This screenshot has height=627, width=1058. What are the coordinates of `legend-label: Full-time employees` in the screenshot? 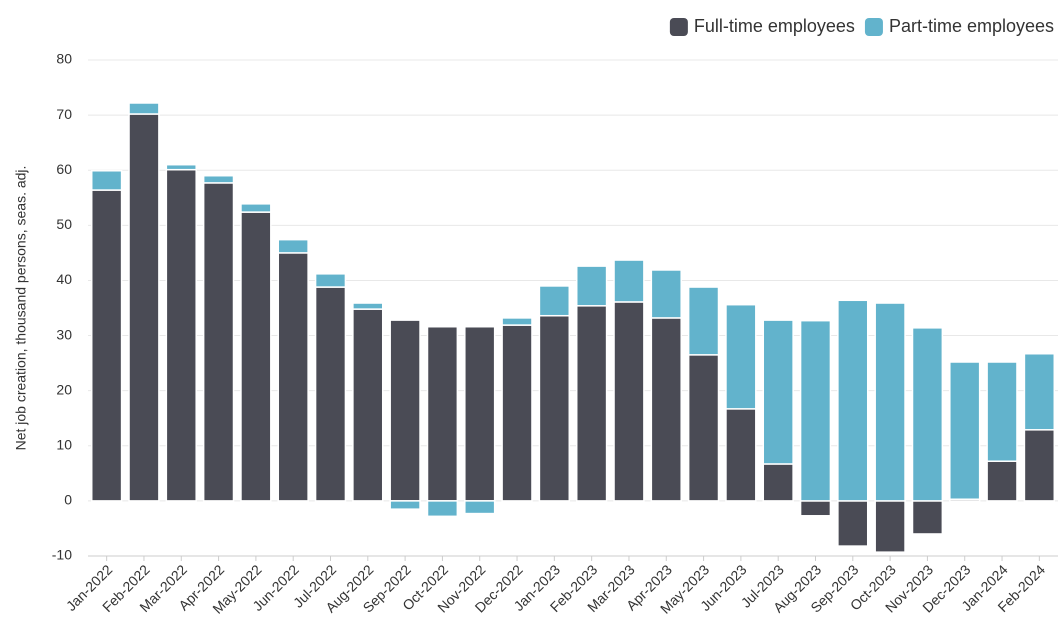 It's located at (774, 26).